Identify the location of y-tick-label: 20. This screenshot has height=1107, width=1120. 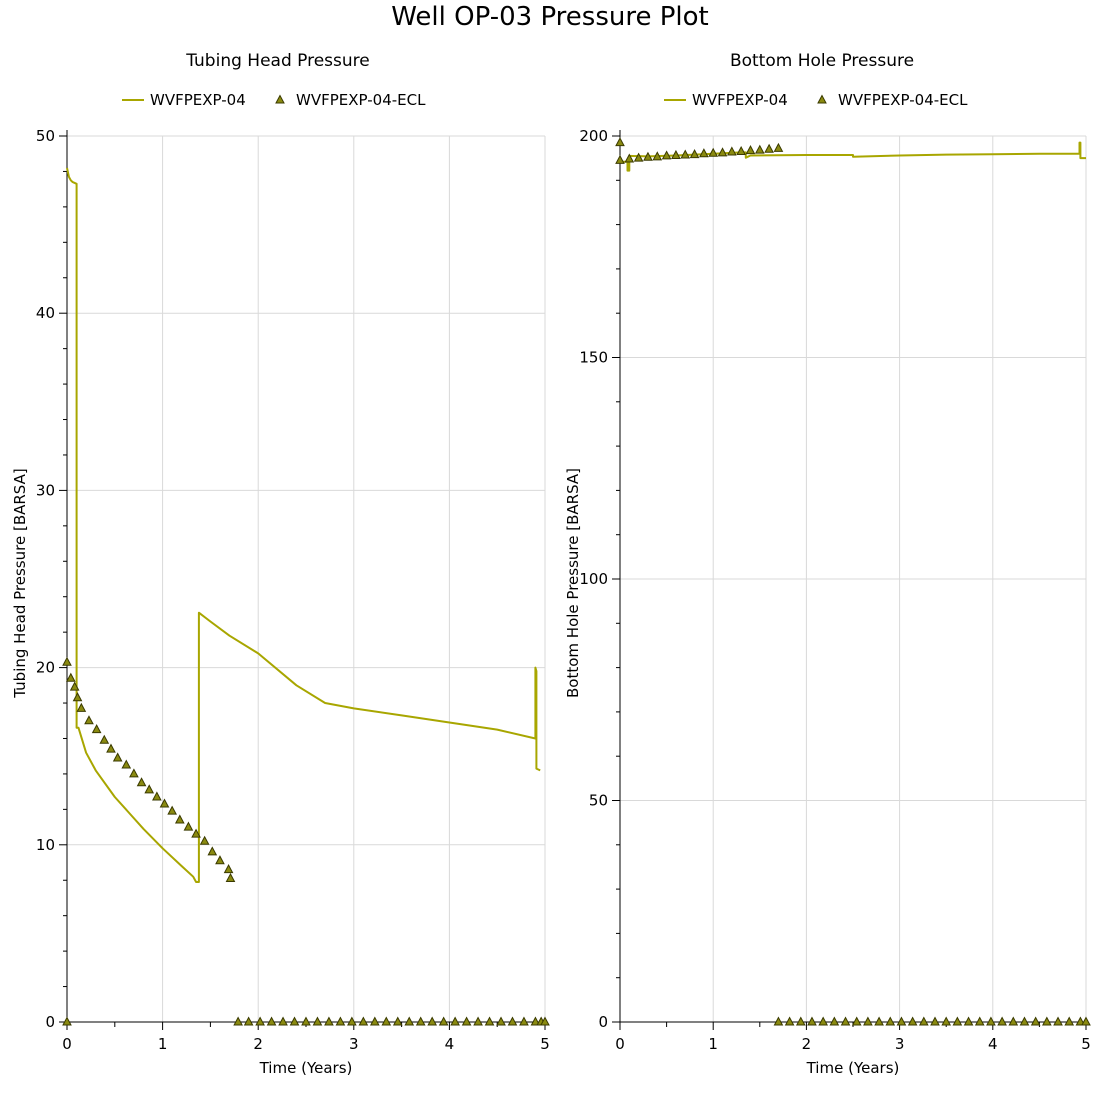
(45, 668).